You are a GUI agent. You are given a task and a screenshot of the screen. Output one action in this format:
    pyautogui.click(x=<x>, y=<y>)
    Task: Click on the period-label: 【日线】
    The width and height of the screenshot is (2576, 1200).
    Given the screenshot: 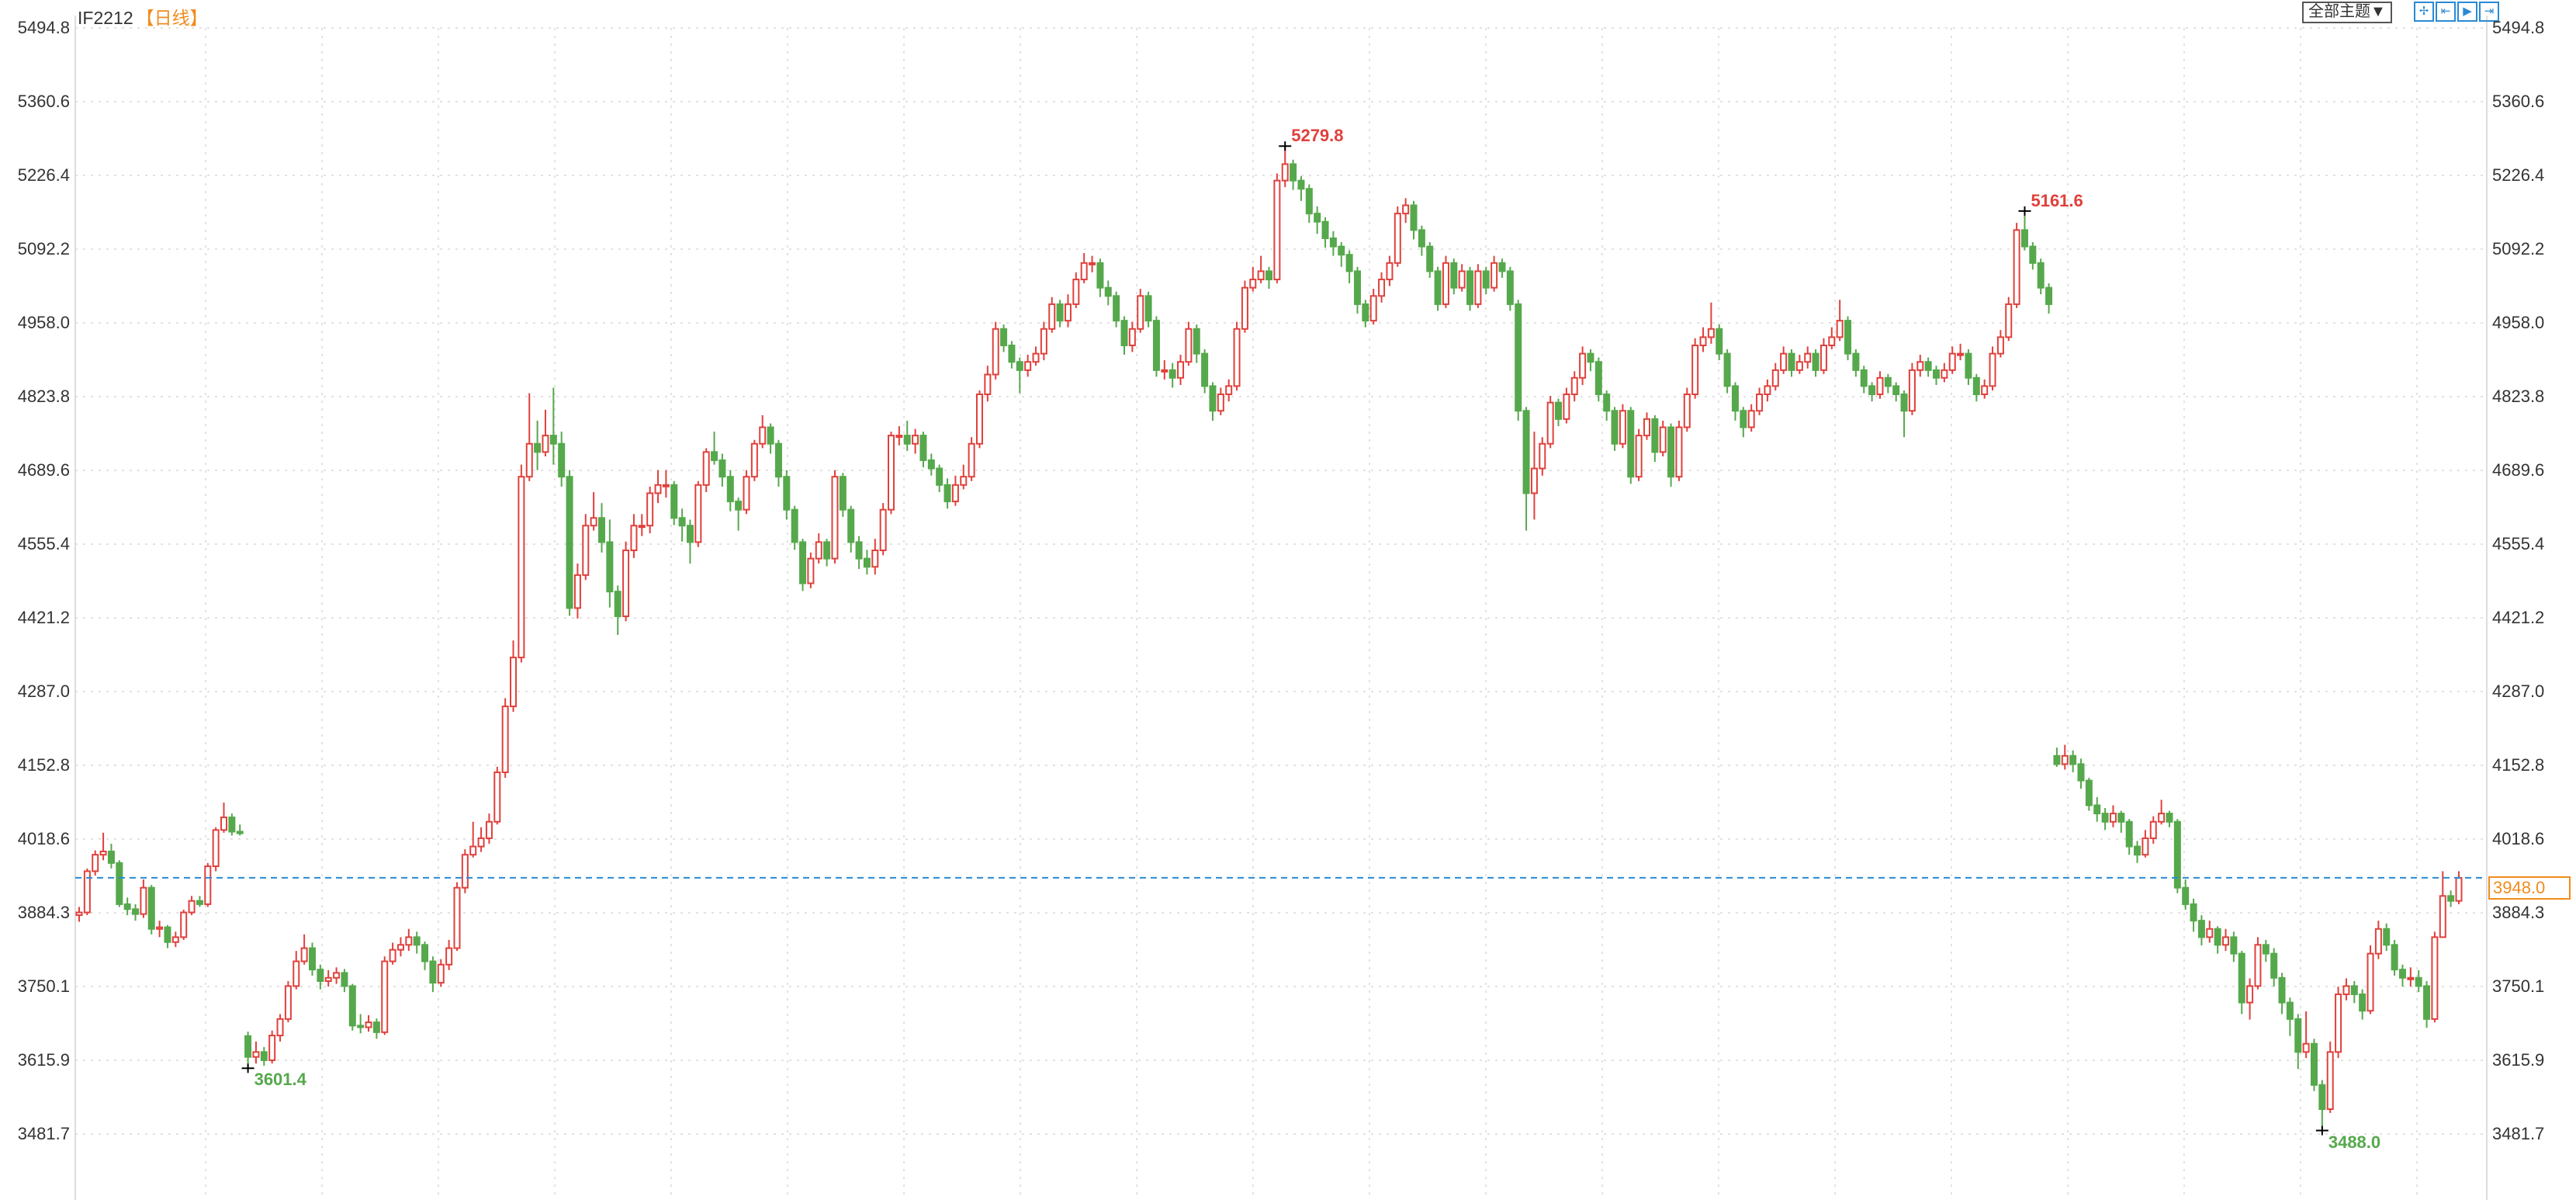 What is the action you would take?
    pyautogui.click(x=172, y=18)
    